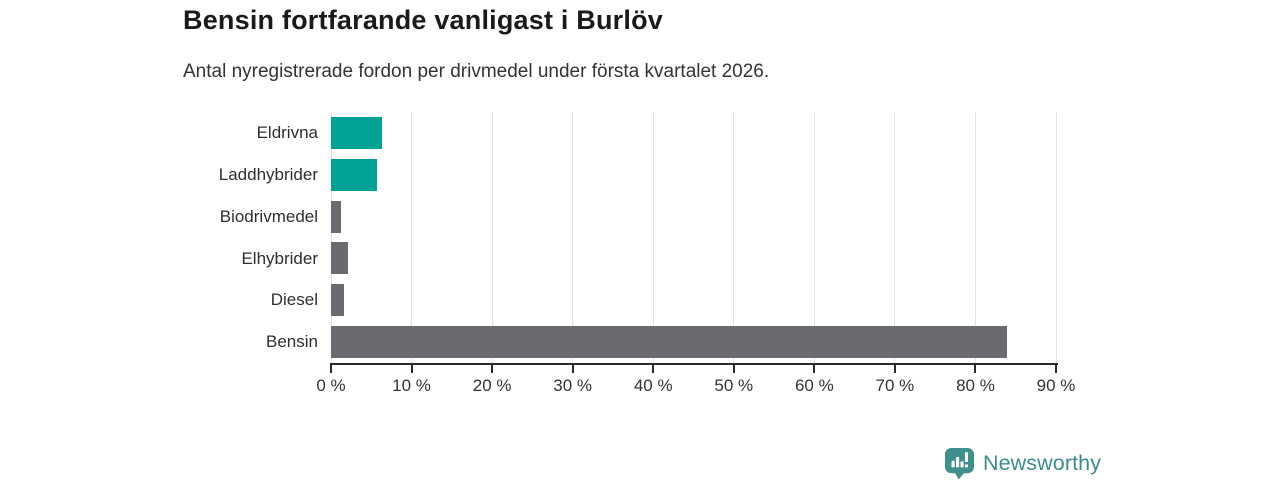 This screenshot has width=1280, height=480. I want to click on category-label: Biodrivmedel, so click(268, 216).